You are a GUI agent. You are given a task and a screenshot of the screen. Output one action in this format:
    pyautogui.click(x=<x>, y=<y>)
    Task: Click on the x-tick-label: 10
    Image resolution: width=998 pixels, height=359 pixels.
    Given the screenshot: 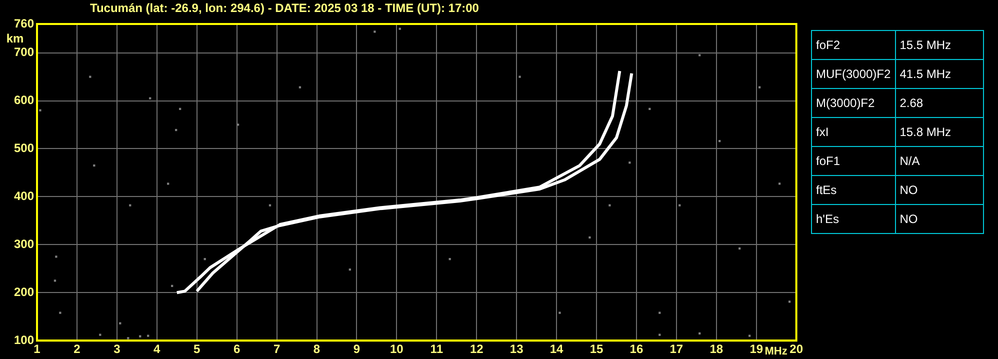 What is the action you would take?
    pyautogui.click(x=397, y=349)
    